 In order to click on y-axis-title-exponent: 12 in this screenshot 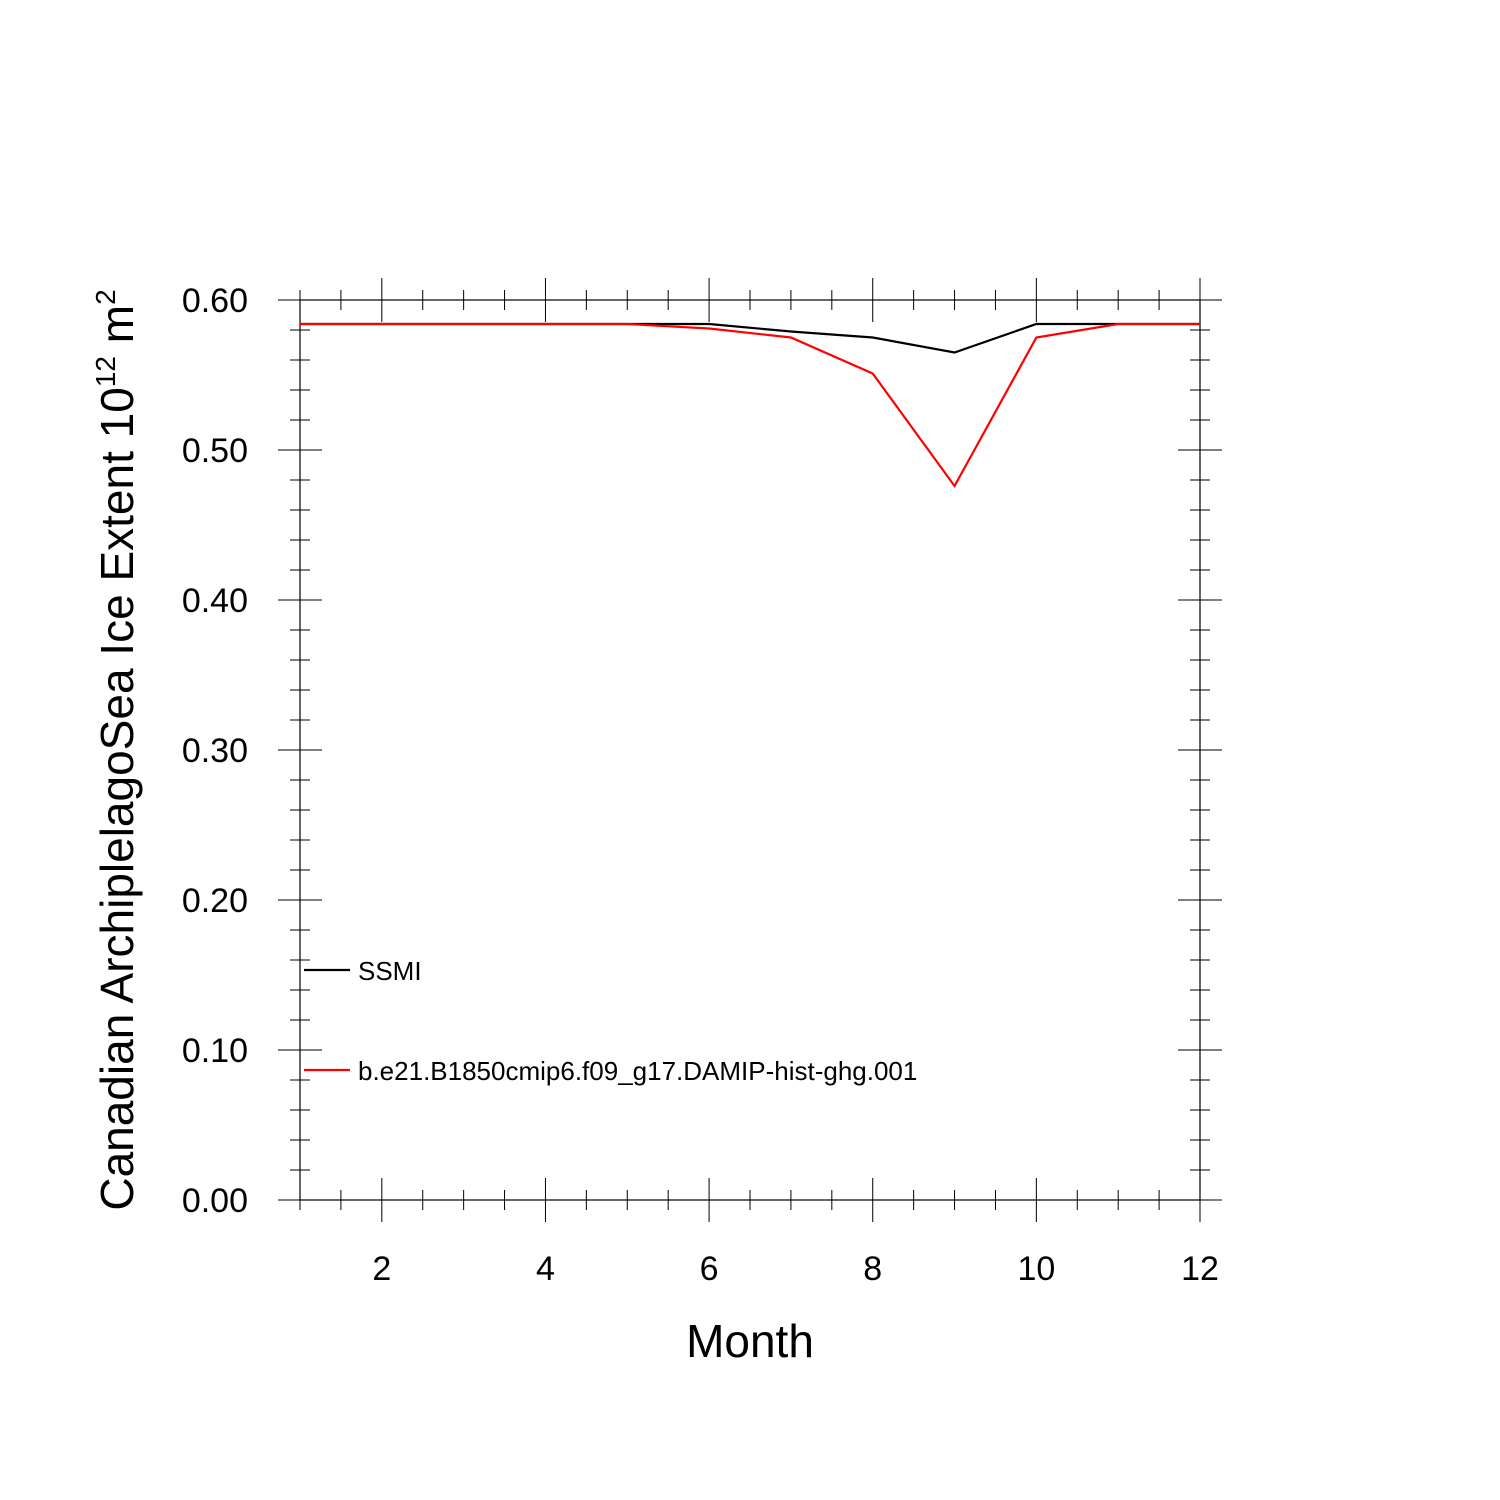, I will do `click(105, 371)`.